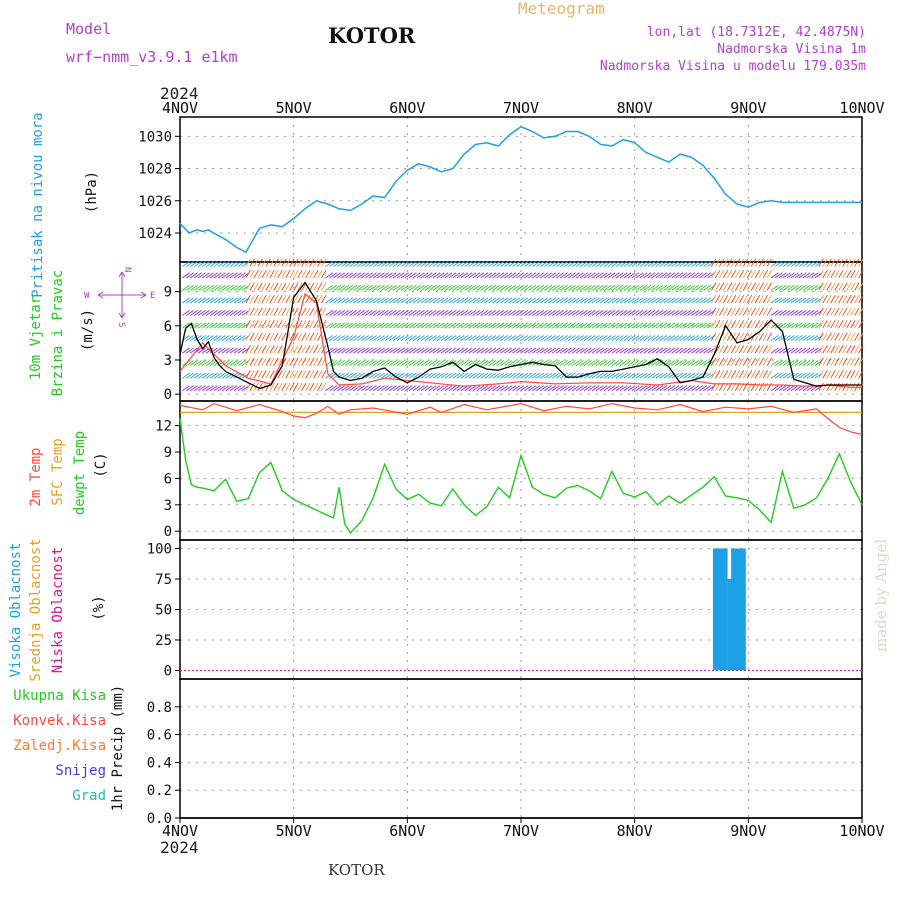 This screenshot has width=900, height=900. I want to click on compass-north: N, so click(127, 269).